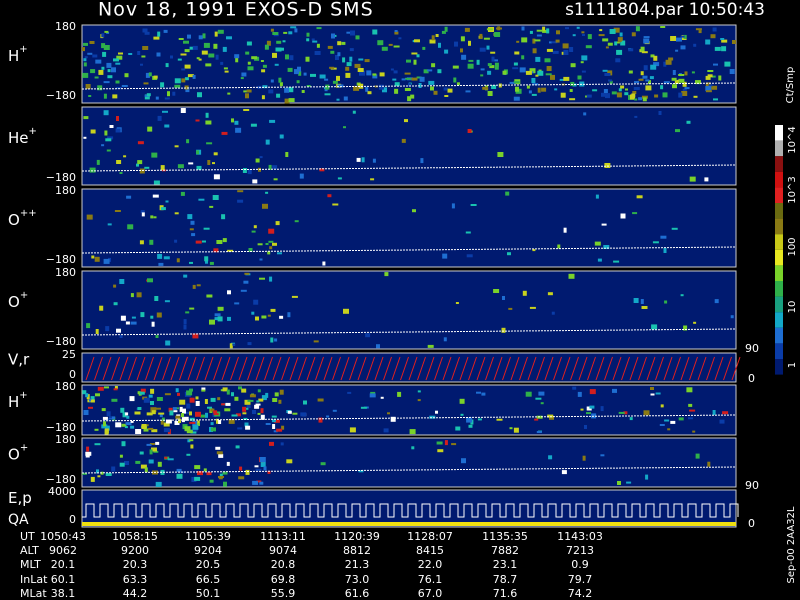 The image size is (800, 600). I want to click on footer-value: 66.5, so click(208, 579).